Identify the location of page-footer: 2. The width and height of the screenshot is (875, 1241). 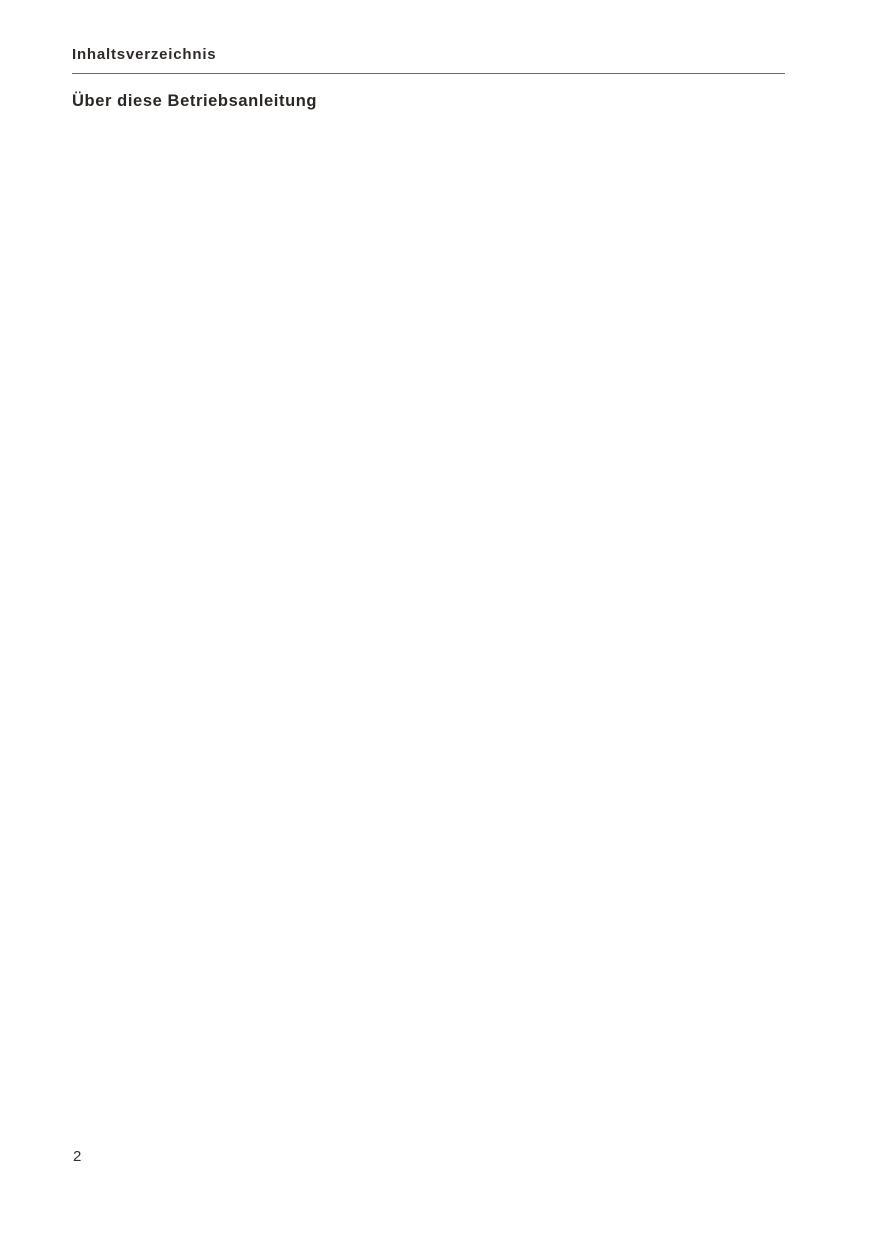
(77, 1156).